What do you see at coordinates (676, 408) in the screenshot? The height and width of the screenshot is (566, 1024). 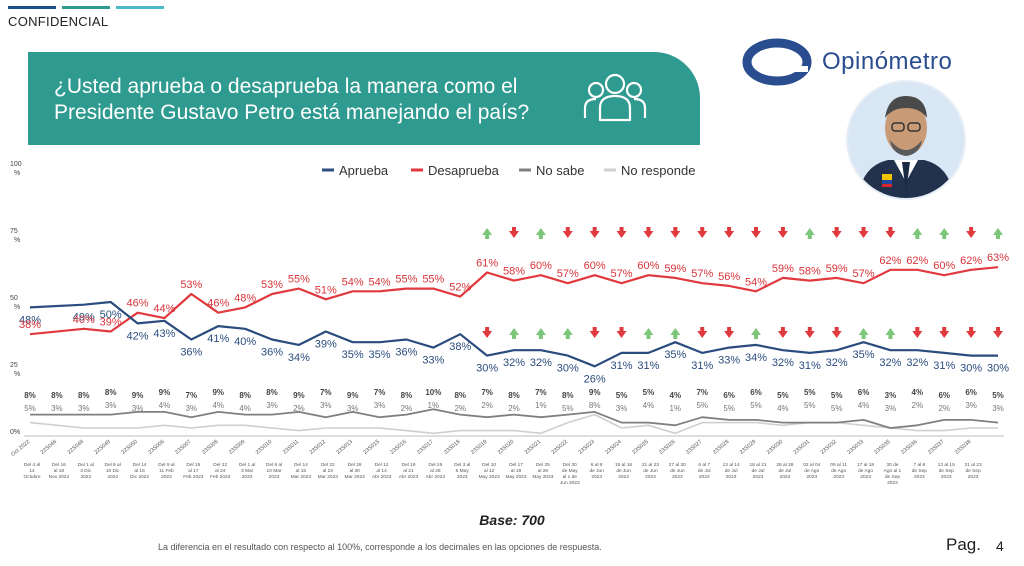 I see `data-label: 1%` at bounding box center [676, 408].